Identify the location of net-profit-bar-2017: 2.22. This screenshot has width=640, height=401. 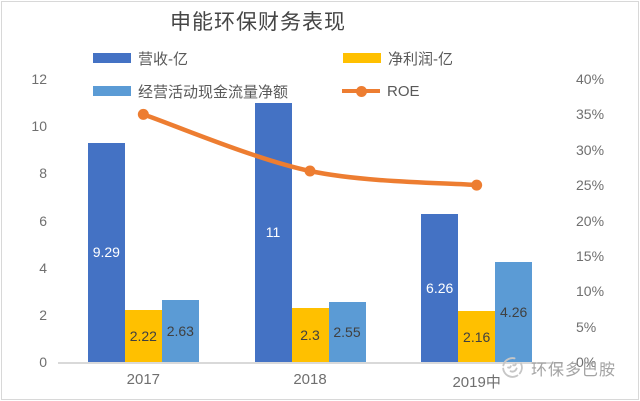
(143, 335).